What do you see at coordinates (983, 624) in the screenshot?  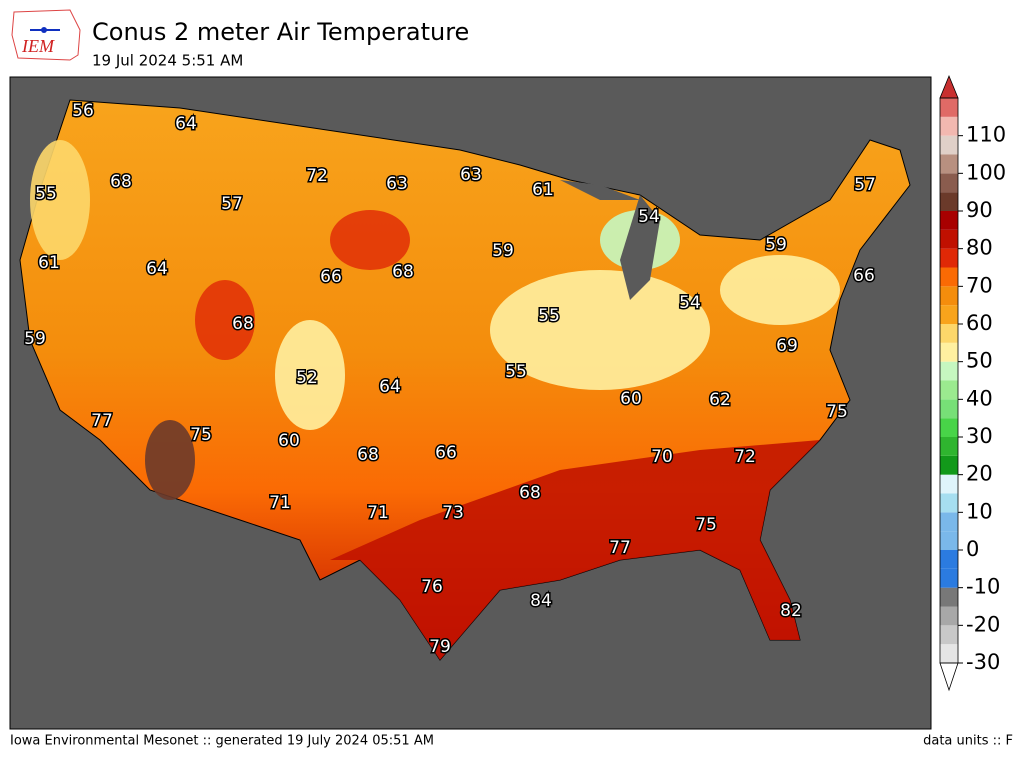 I see `colorbar-tick-label: -20` at bounding box center [983, 624].